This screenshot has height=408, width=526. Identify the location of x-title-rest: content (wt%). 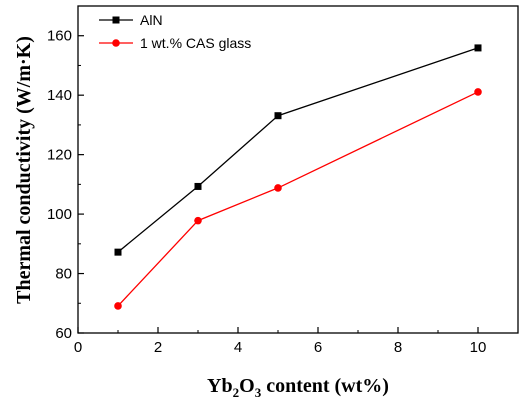
(325, 386).